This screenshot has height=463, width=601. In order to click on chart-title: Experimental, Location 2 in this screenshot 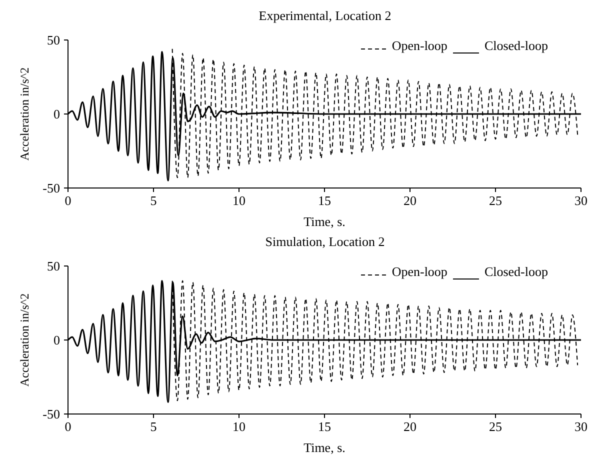, I will do `click(325, 16)`.